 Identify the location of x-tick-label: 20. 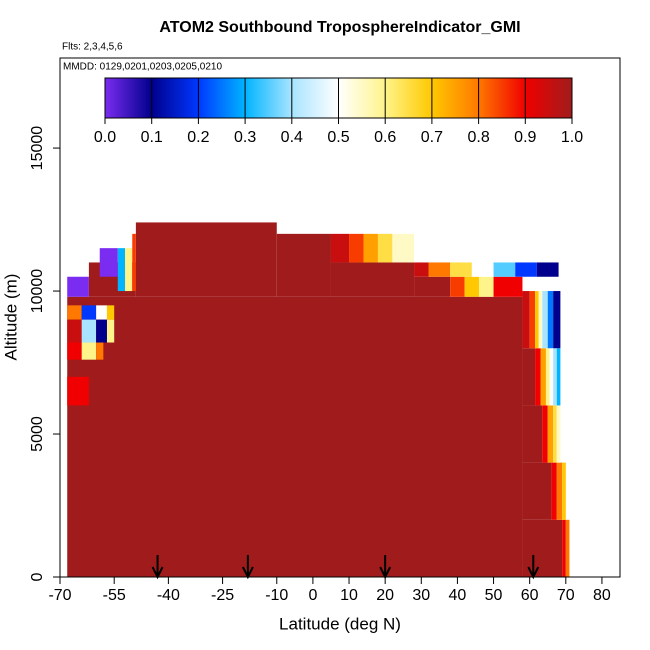
(385, 595).